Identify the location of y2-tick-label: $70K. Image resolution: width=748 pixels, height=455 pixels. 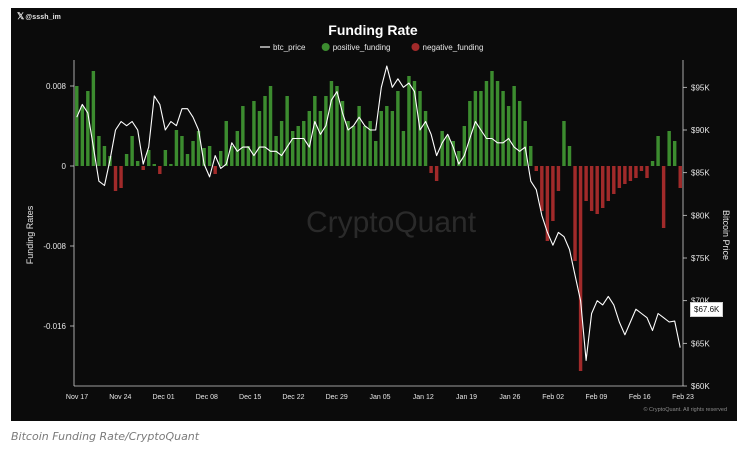
(700, 301).